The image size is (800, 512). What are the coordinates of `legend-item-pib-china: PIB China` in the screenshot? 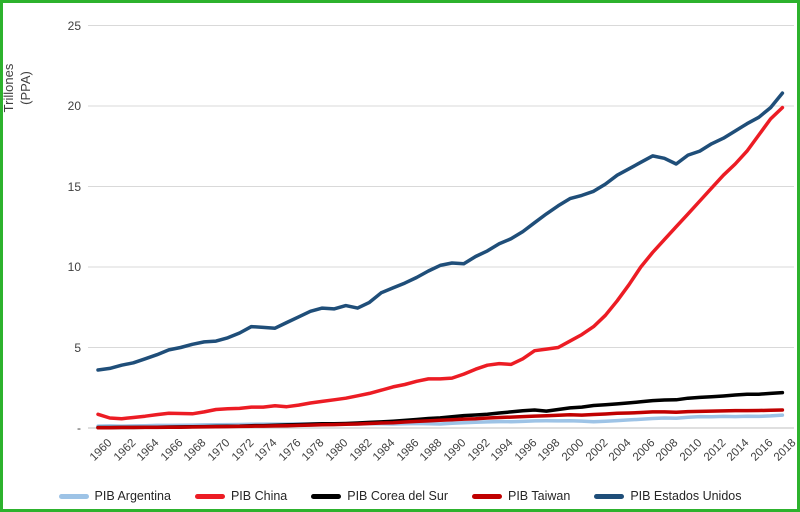 It's located at (241, 496).